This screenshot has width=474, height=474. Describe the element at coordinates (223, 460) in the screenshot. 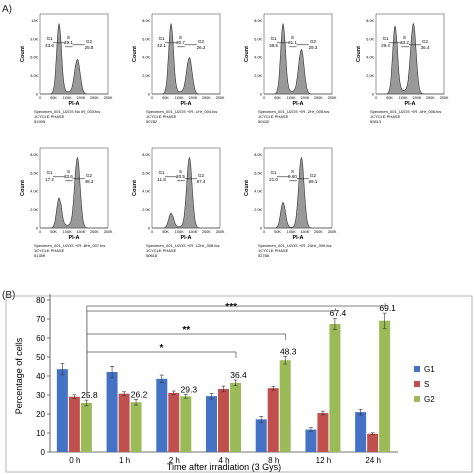

I see `x-tick-label: 4 h` at that location.